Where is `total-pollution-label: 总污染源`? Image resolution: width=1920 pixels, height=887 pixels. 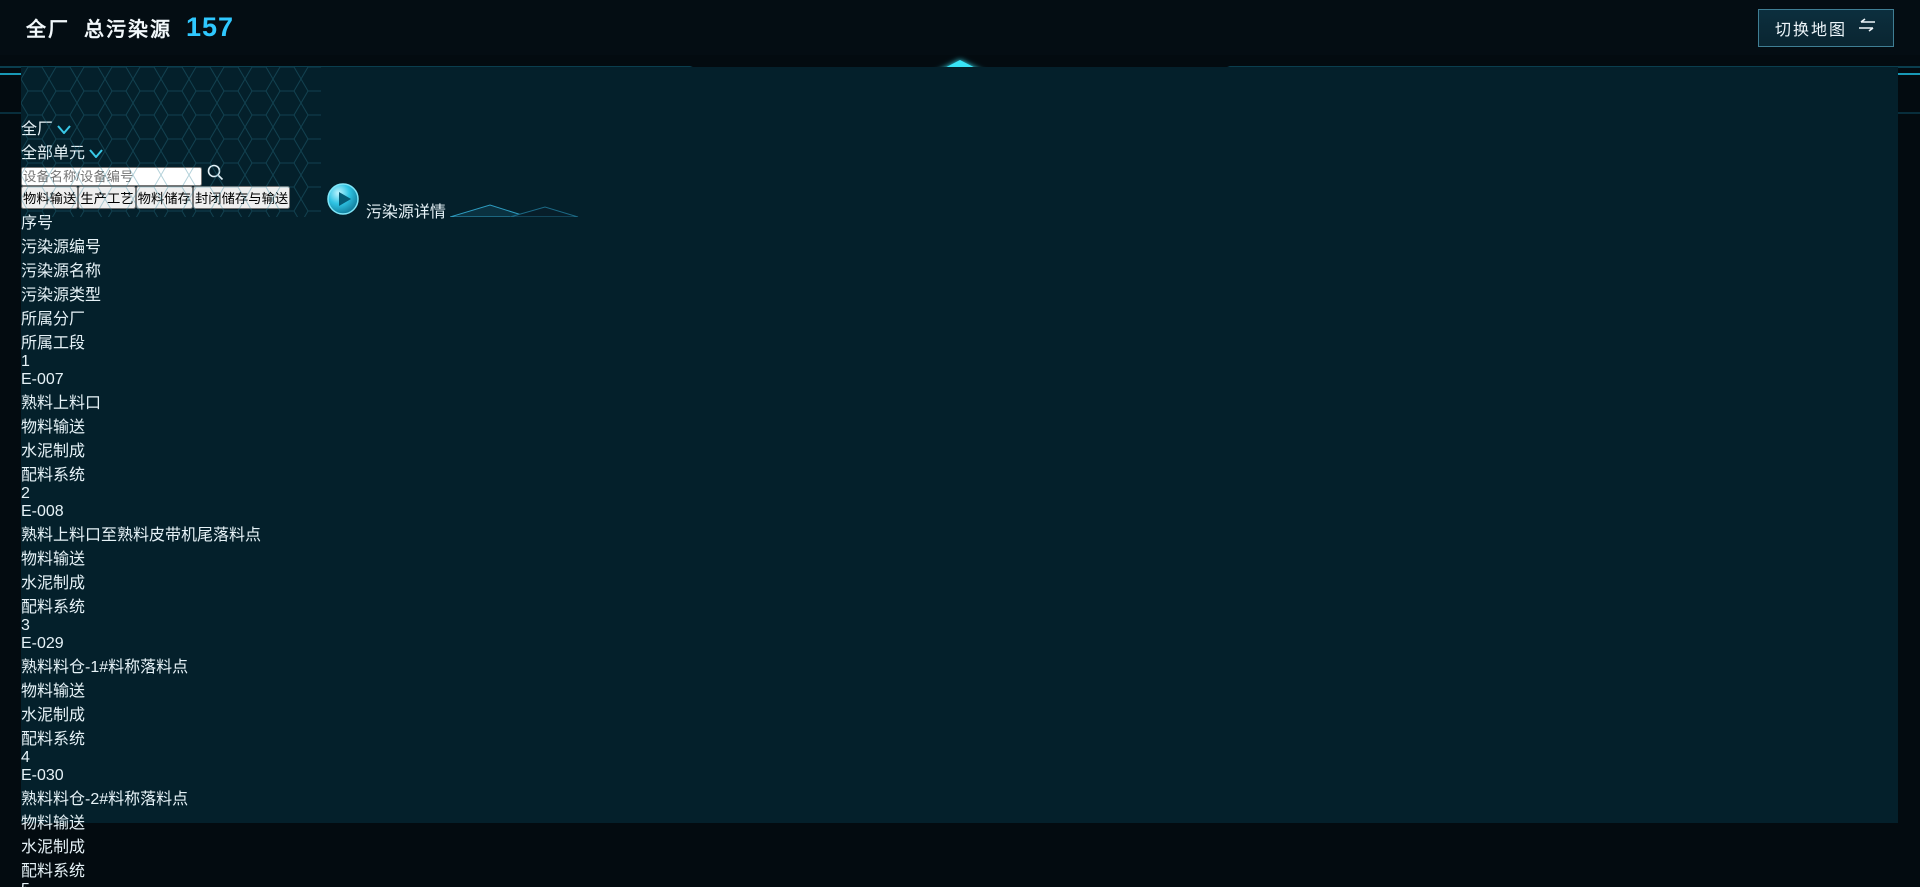 total-pollution-label: 总污染源 is located at coordinates (128, 30).